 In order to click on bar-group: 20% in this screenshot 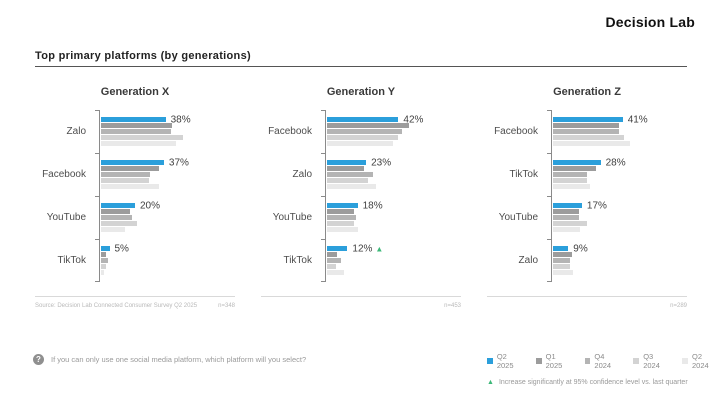, I will do `click(130, 216)`.